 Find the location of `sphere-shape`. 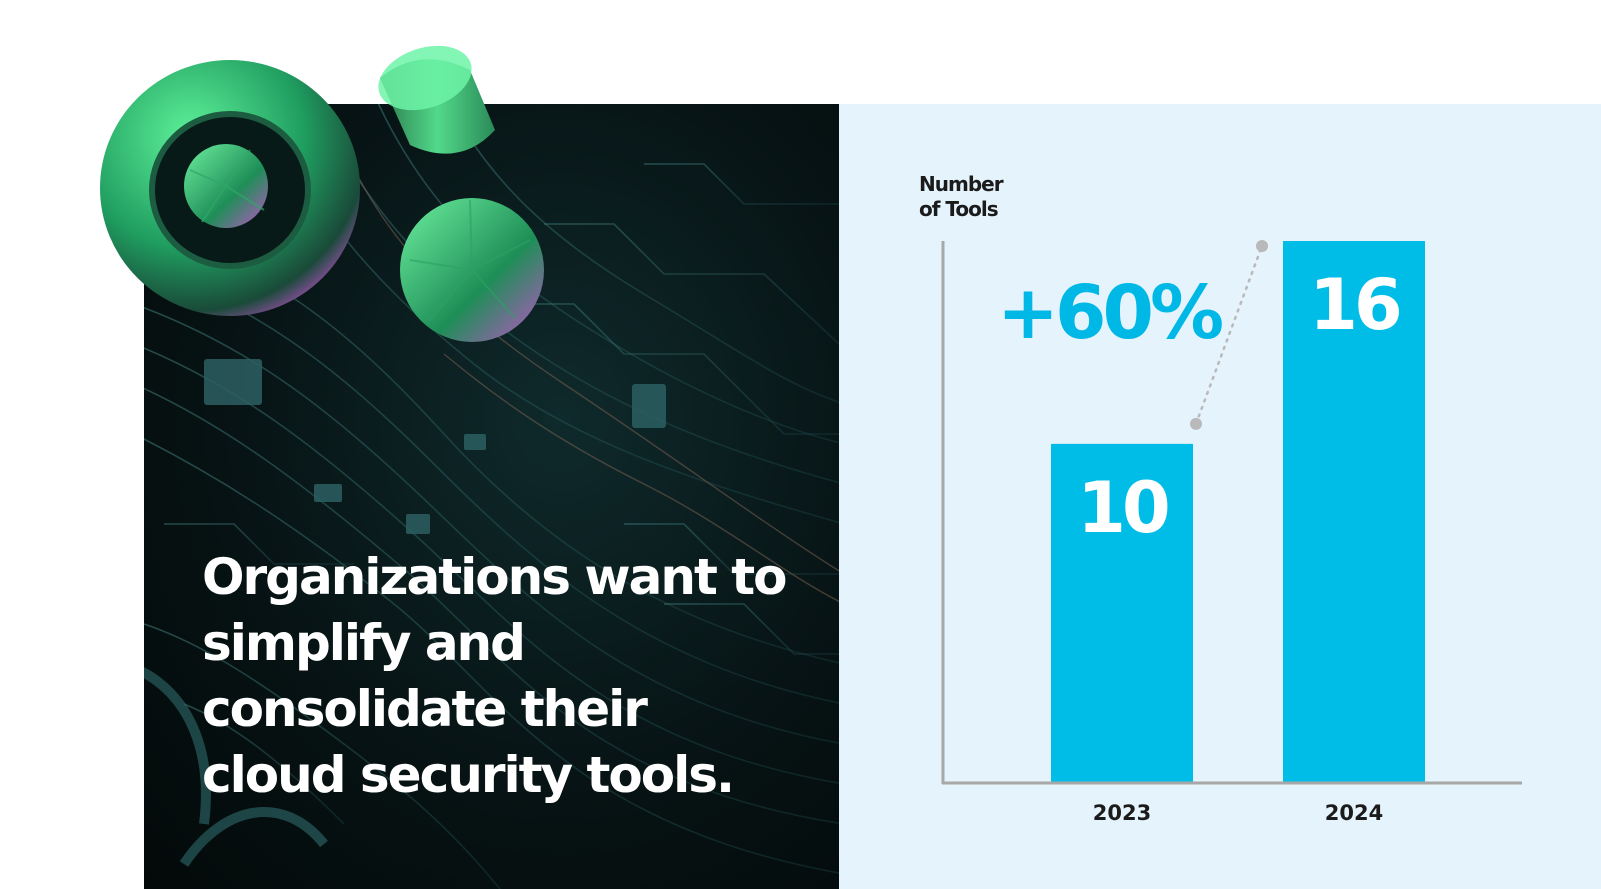

sphere-shape is located at coordinates (472, 270).